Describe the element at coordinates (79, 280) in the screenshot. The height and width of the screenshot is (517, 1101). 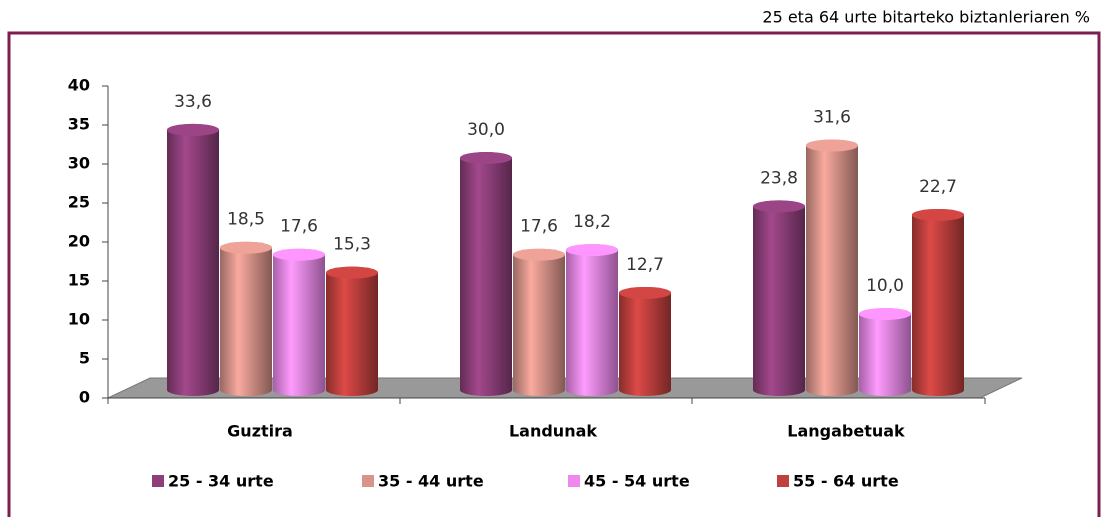
I see `y-tick-label: 15` at that location.